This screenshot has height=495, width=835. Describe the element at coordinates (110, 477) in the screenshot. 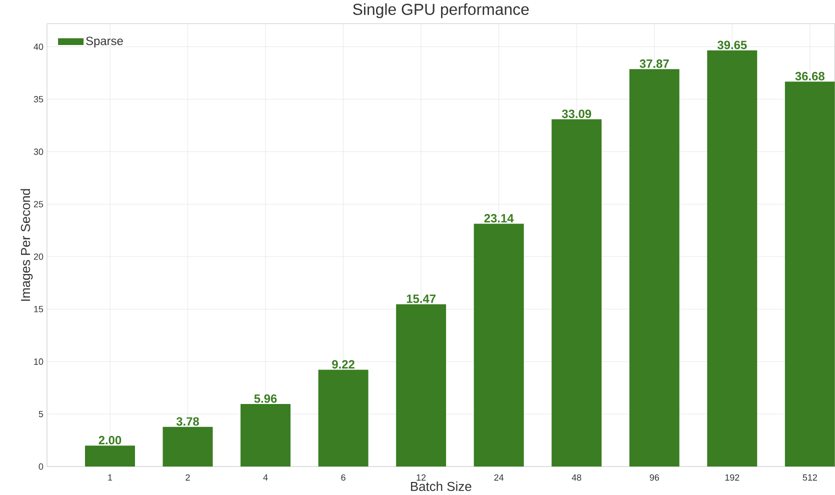

I see `x-tick-label: 1` at that location.